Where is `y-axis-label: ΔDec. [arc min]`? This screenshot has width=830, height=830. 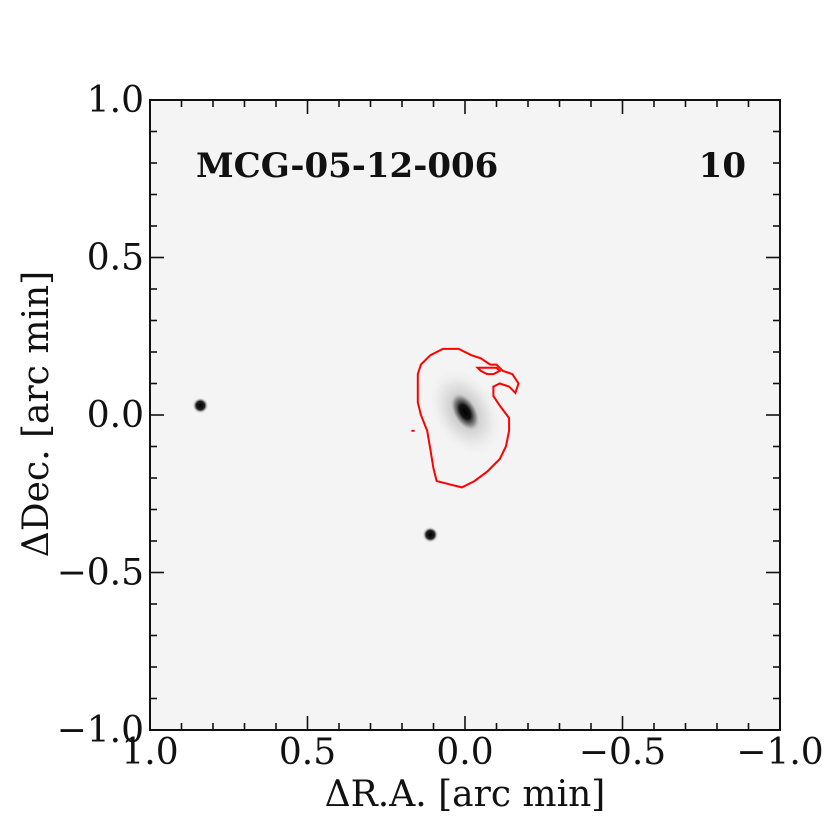
y-axis-label: ΔDec. [arc min] is located at coordinates (36, 414).